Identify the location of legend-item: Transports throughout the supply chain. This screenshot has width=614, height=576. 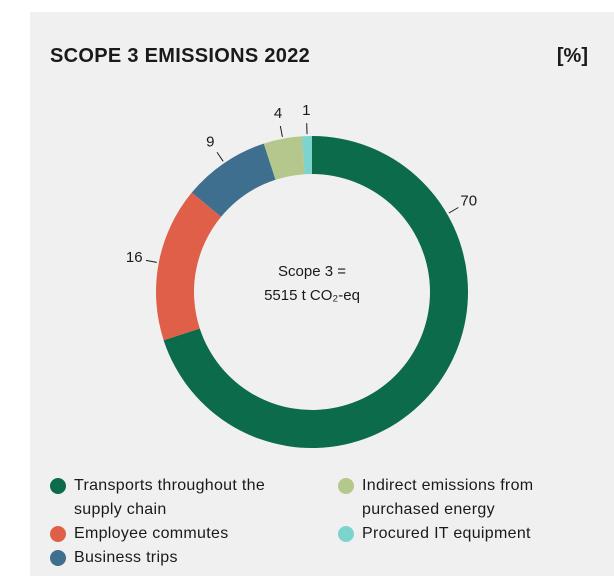
(177, 498).